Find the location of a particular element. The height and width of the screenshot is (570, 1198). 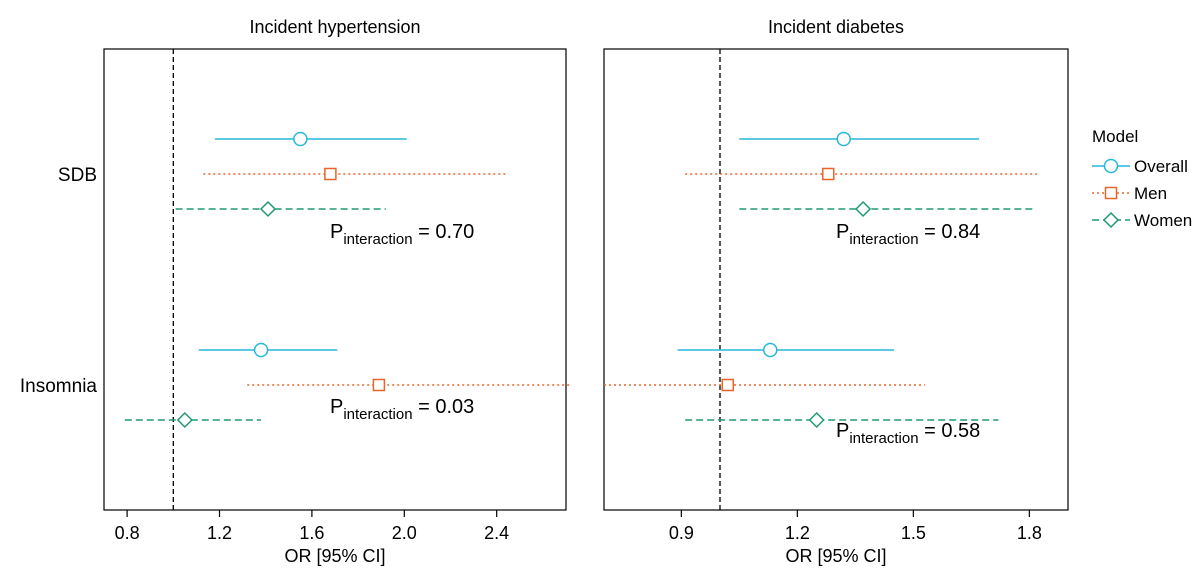

p-interaction-label: Pinteraction = 0.58 is located at coordinates (908, 433).